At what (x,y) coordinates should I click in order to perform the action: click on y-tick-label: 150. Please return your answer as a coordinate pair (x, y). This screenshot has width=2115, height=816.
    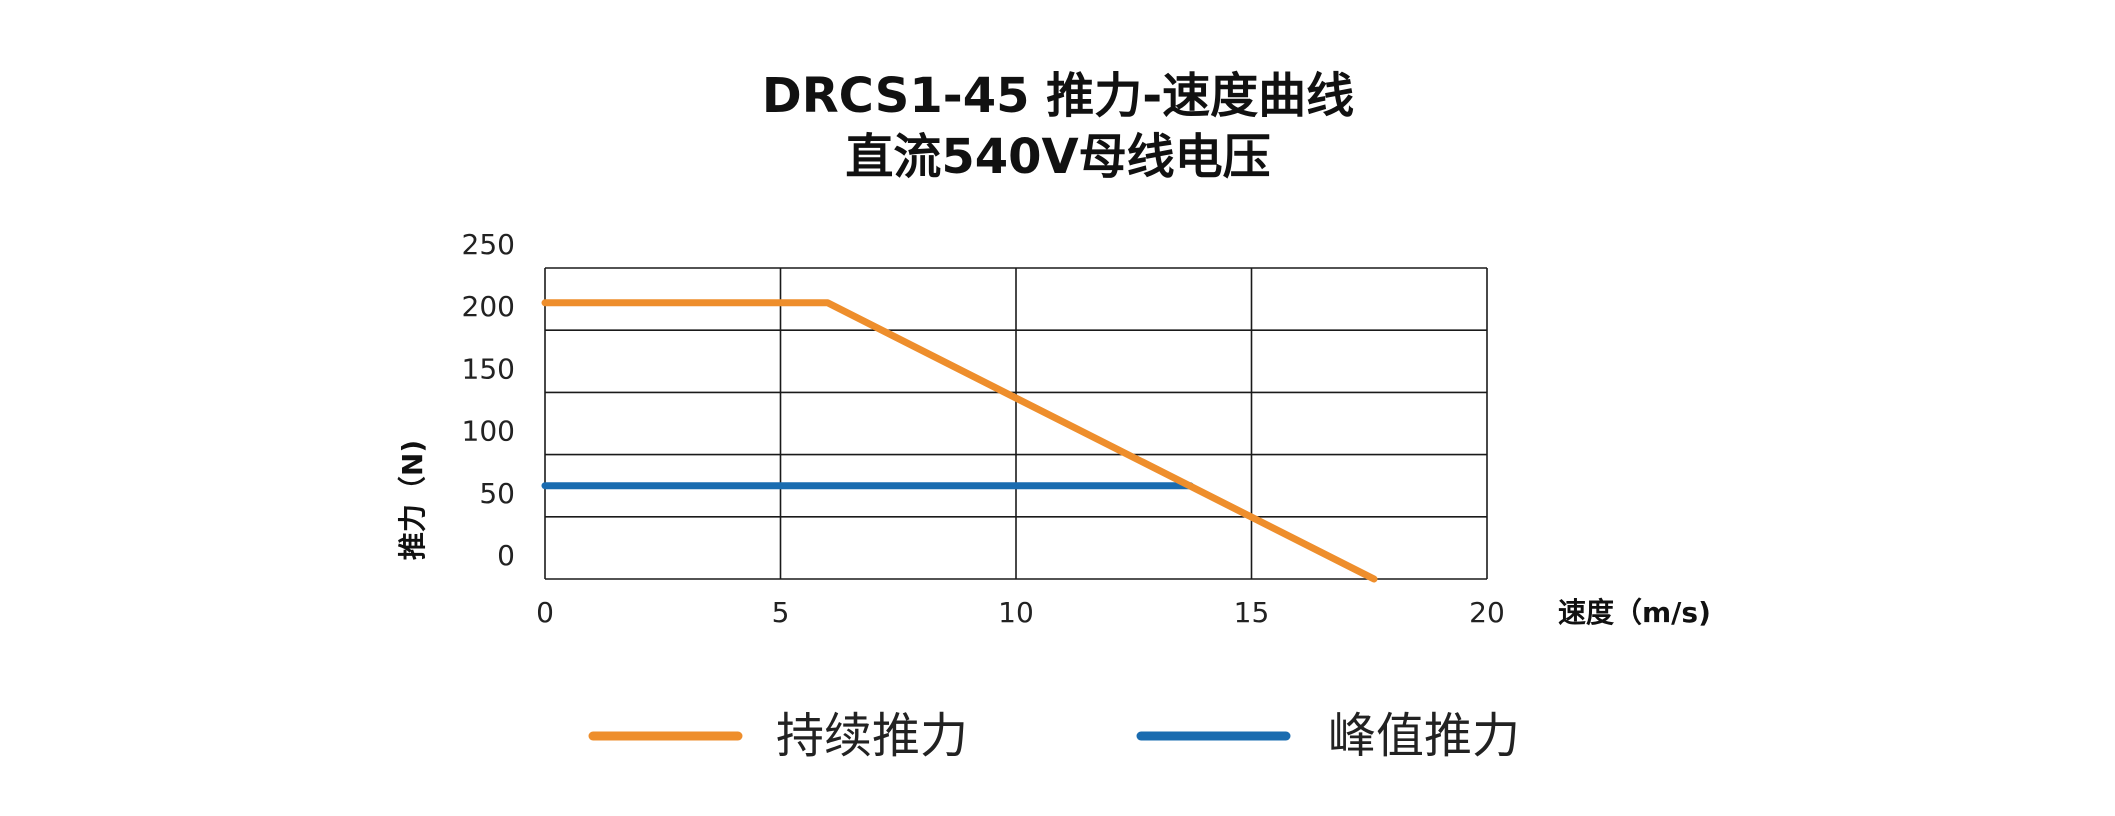
    Looking at the image, I should click on (488, 368).